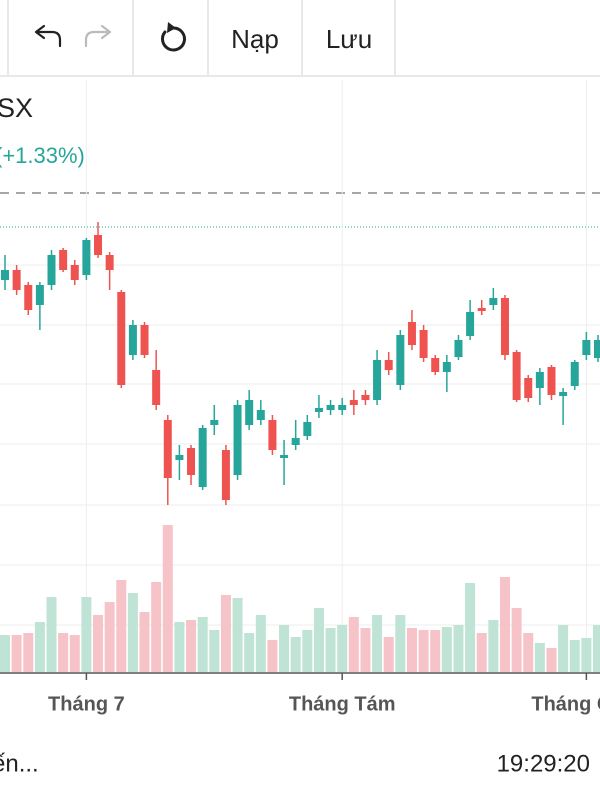 This screenshot has width=600, height=800. What do you see at coordinates (565, 704) in the screenshot?
I see `x-tick-label: Tháng Chín` at bounding box center [565, 704].